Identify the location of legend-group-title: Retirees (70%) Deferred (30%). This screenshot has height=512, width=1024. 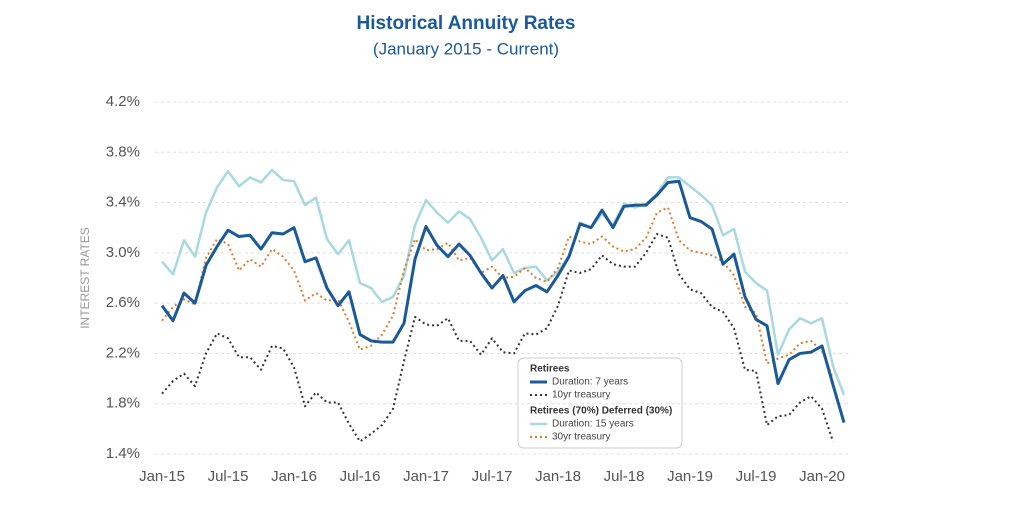
(601, 411).